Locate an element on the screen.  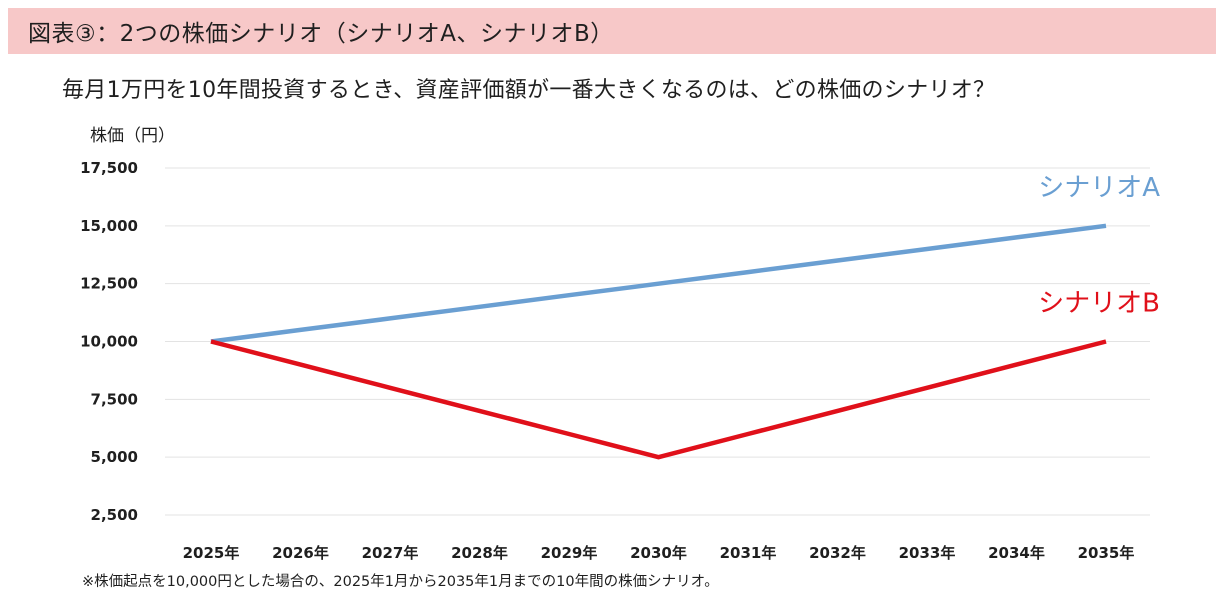
x-tick-label: 2033年 is located at coordinates (927, 553).